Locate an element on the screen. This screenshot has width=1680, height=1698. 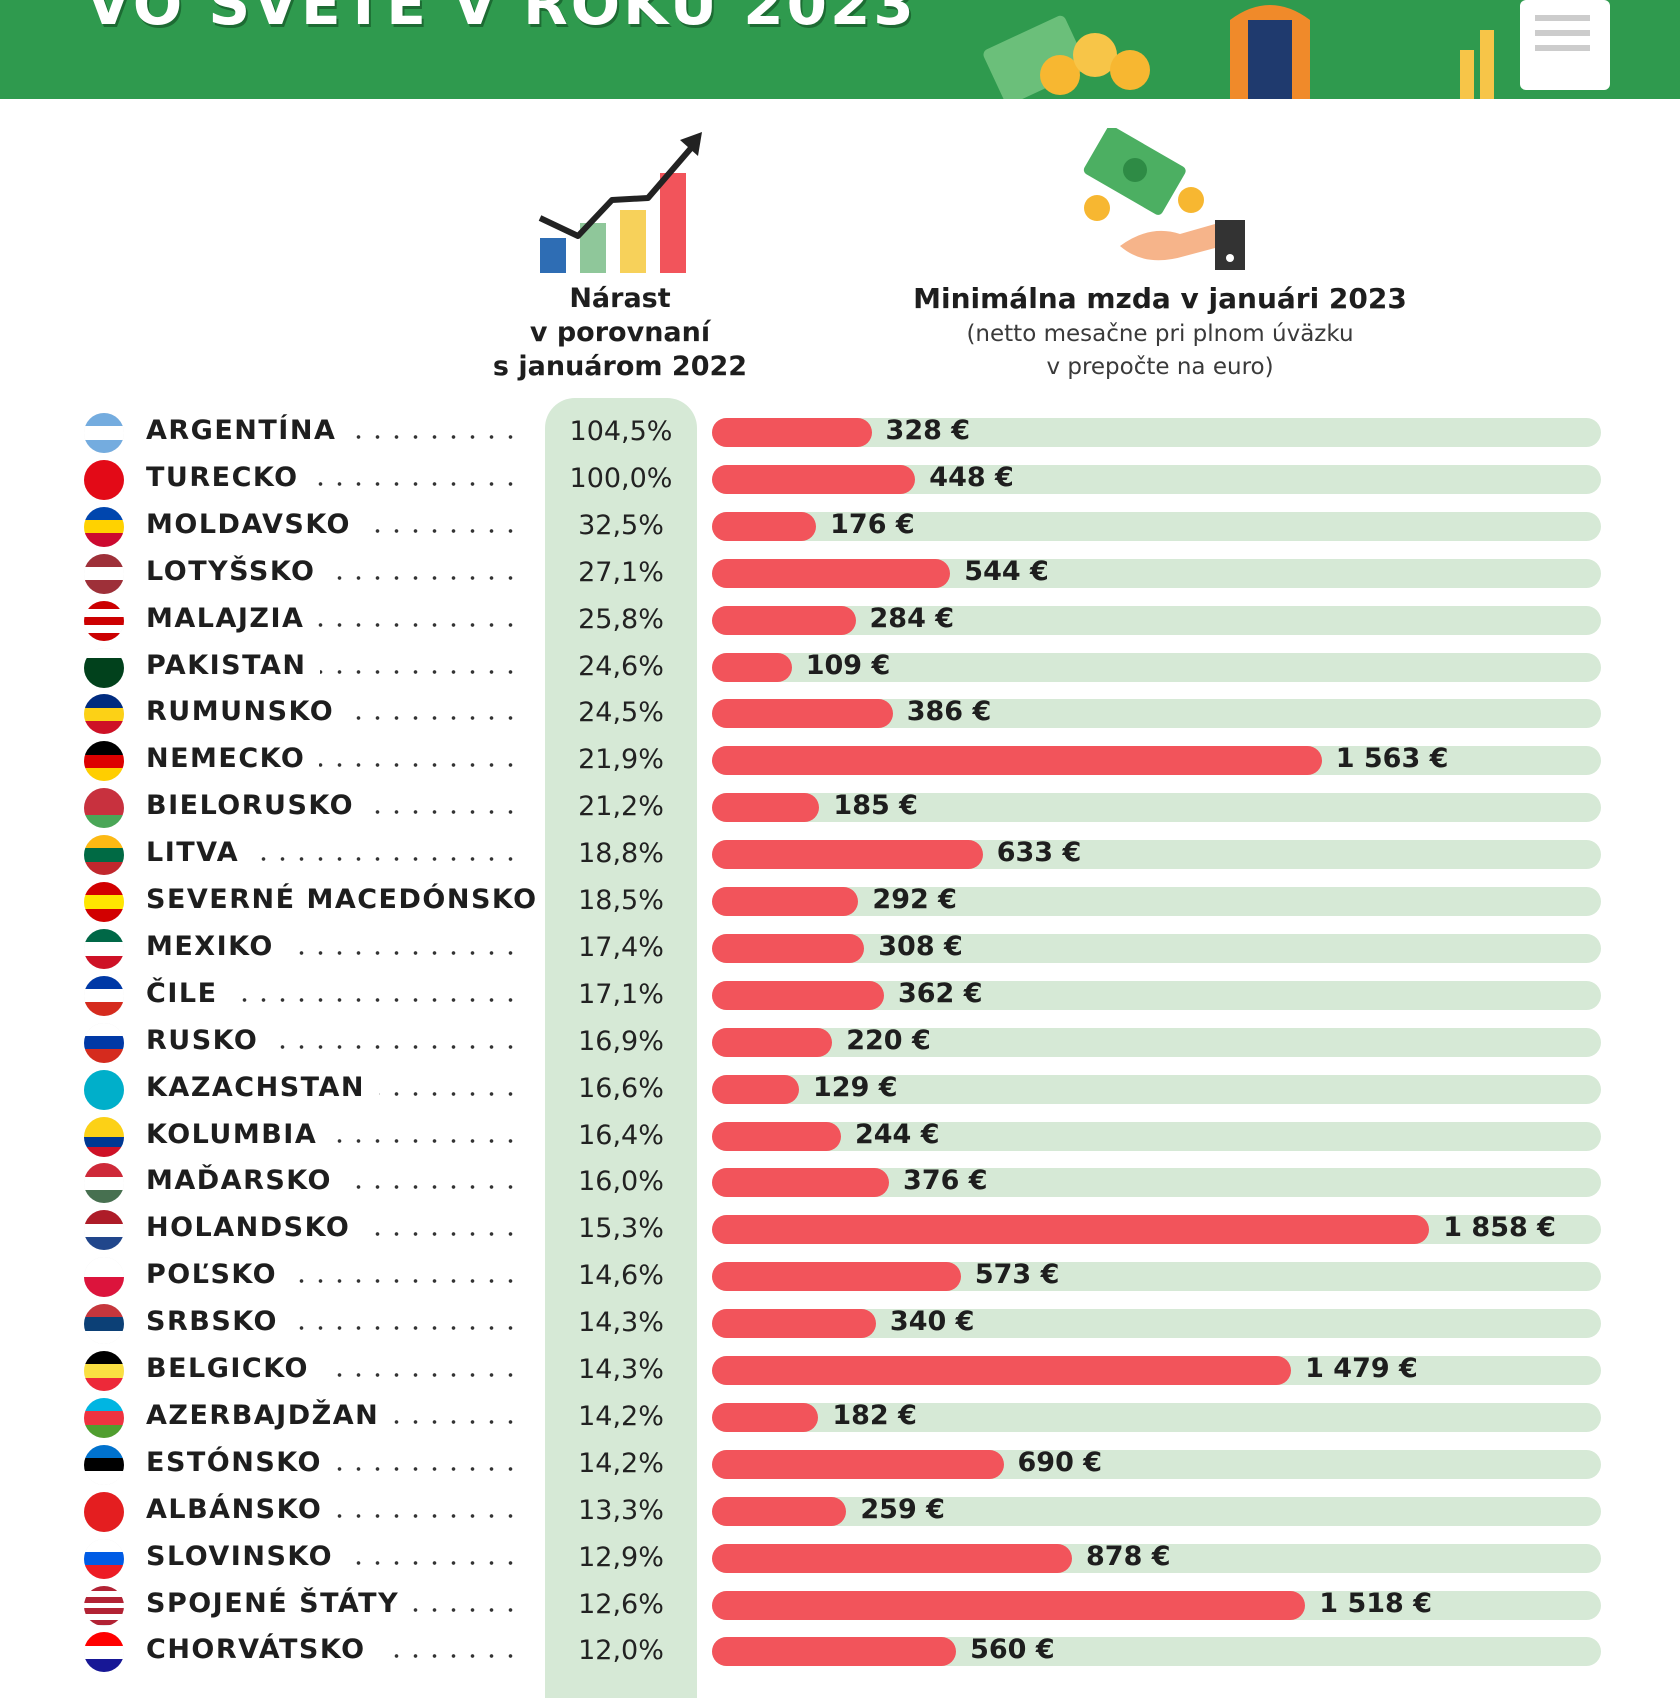
wage-subheader-line-2: v prepočte na euro) is located at coordinates (1160, 367).